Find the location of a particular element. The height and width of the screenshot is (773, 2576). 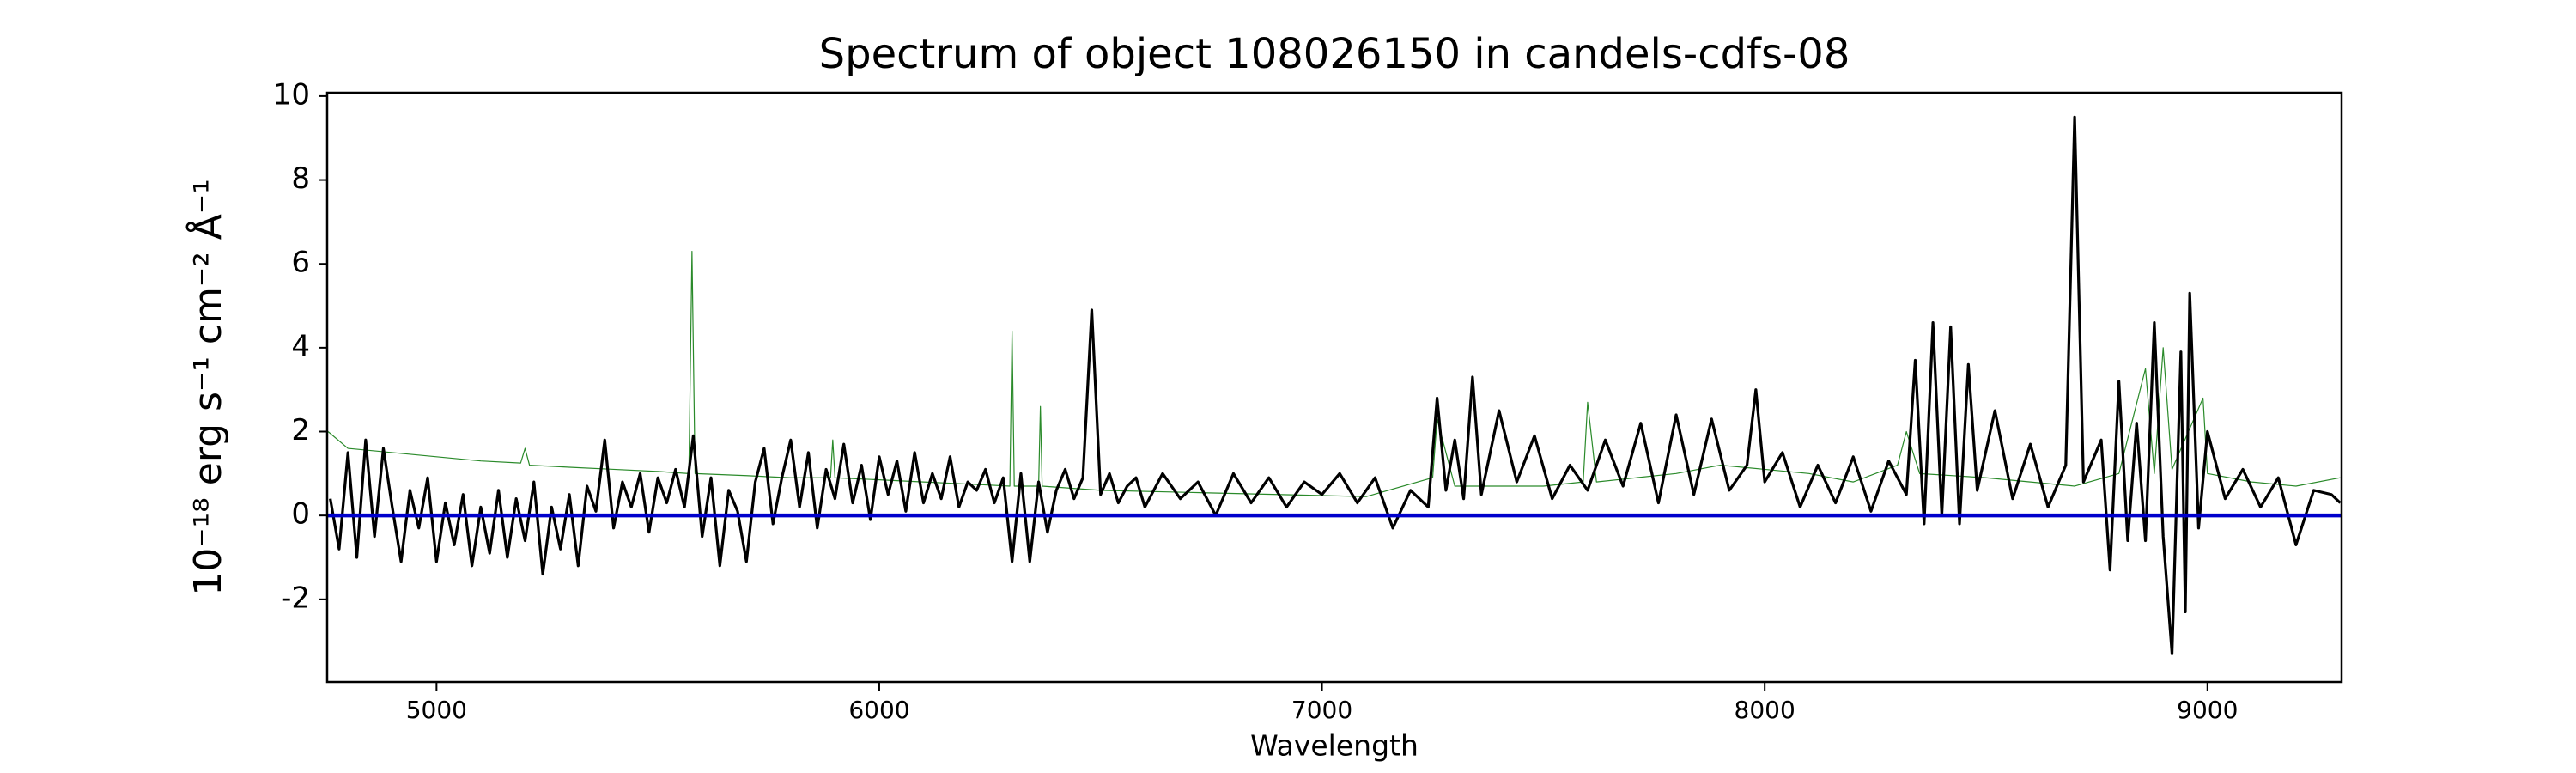

y-tick-label: 0 is located at coordinates (301, 514).